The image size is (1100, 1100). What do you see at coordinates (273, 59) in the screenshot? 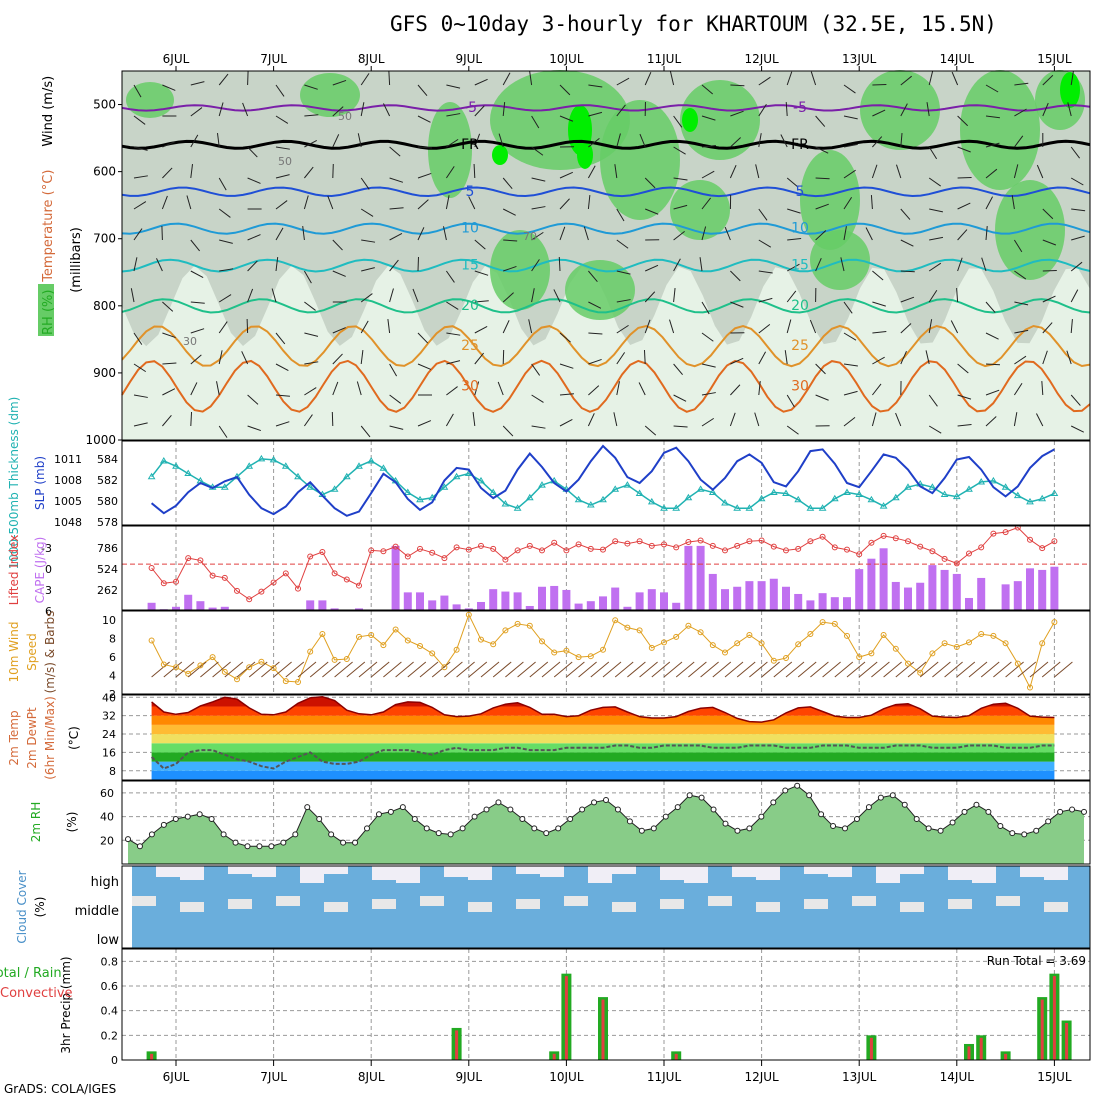
I see `x-tick-top: 7JUL` at bounding box center [273, 59].